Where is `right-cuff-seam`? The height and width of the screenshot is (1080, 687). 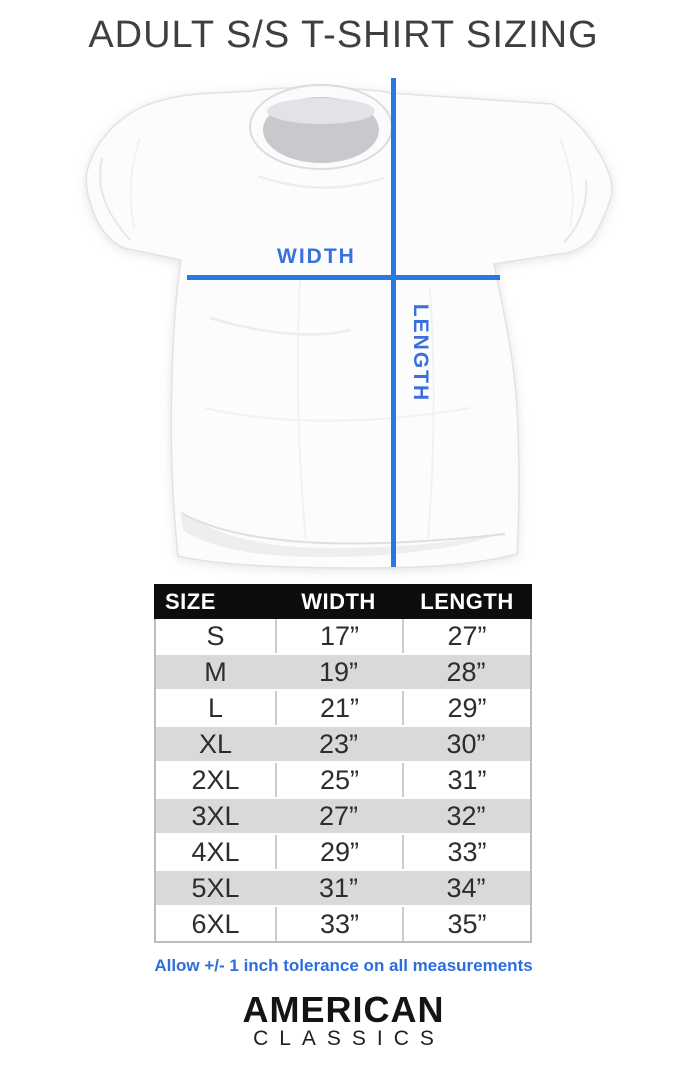
right-cuff-seam is located at coordinates (575, 211).